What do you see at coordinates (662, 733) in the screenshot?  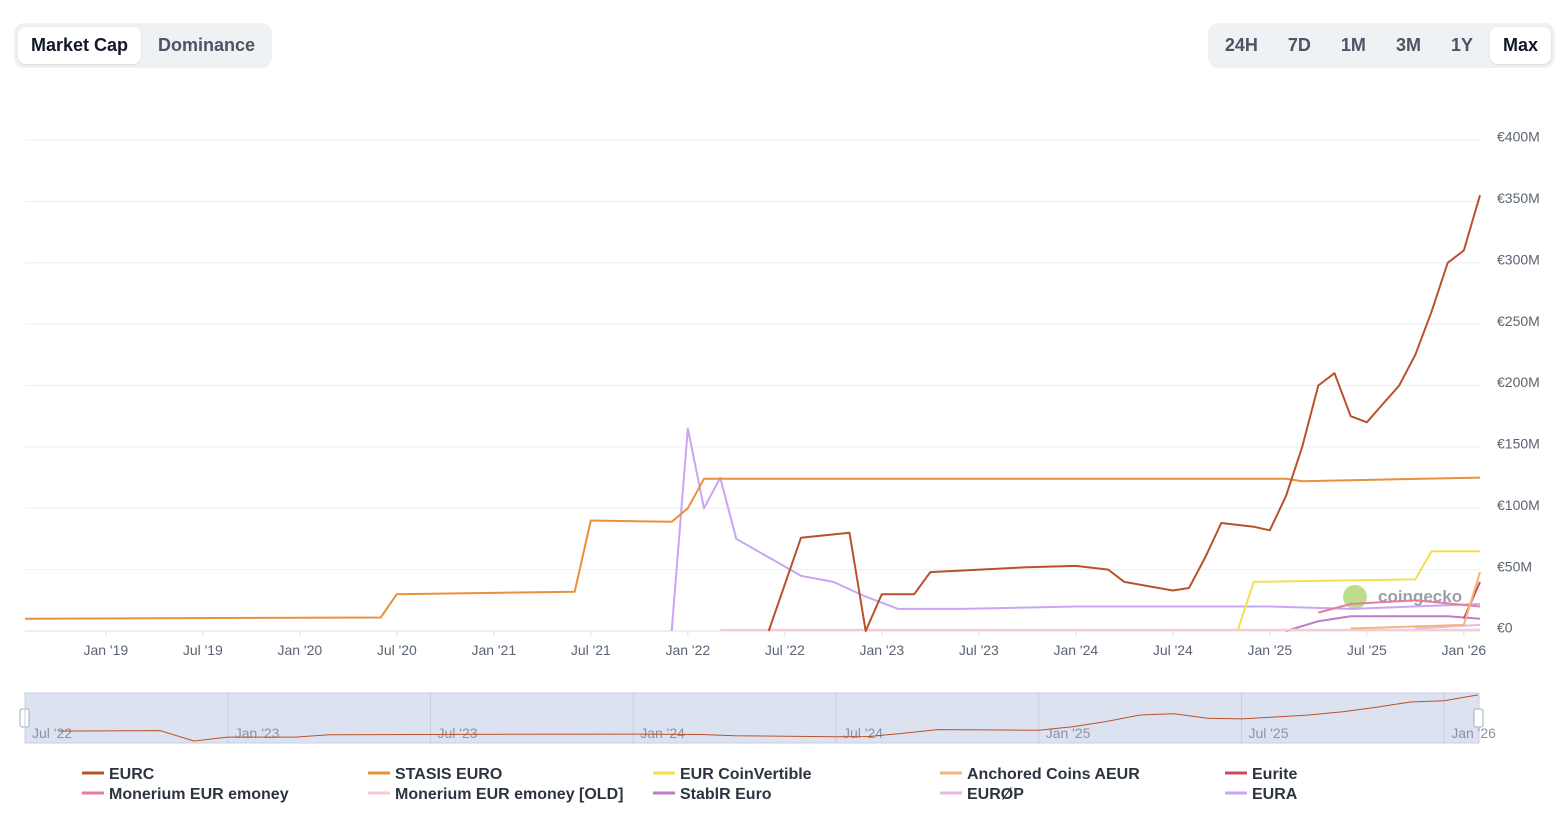 I see `navigator-tick-label: Jan '24` at bounding box center [662, 733].